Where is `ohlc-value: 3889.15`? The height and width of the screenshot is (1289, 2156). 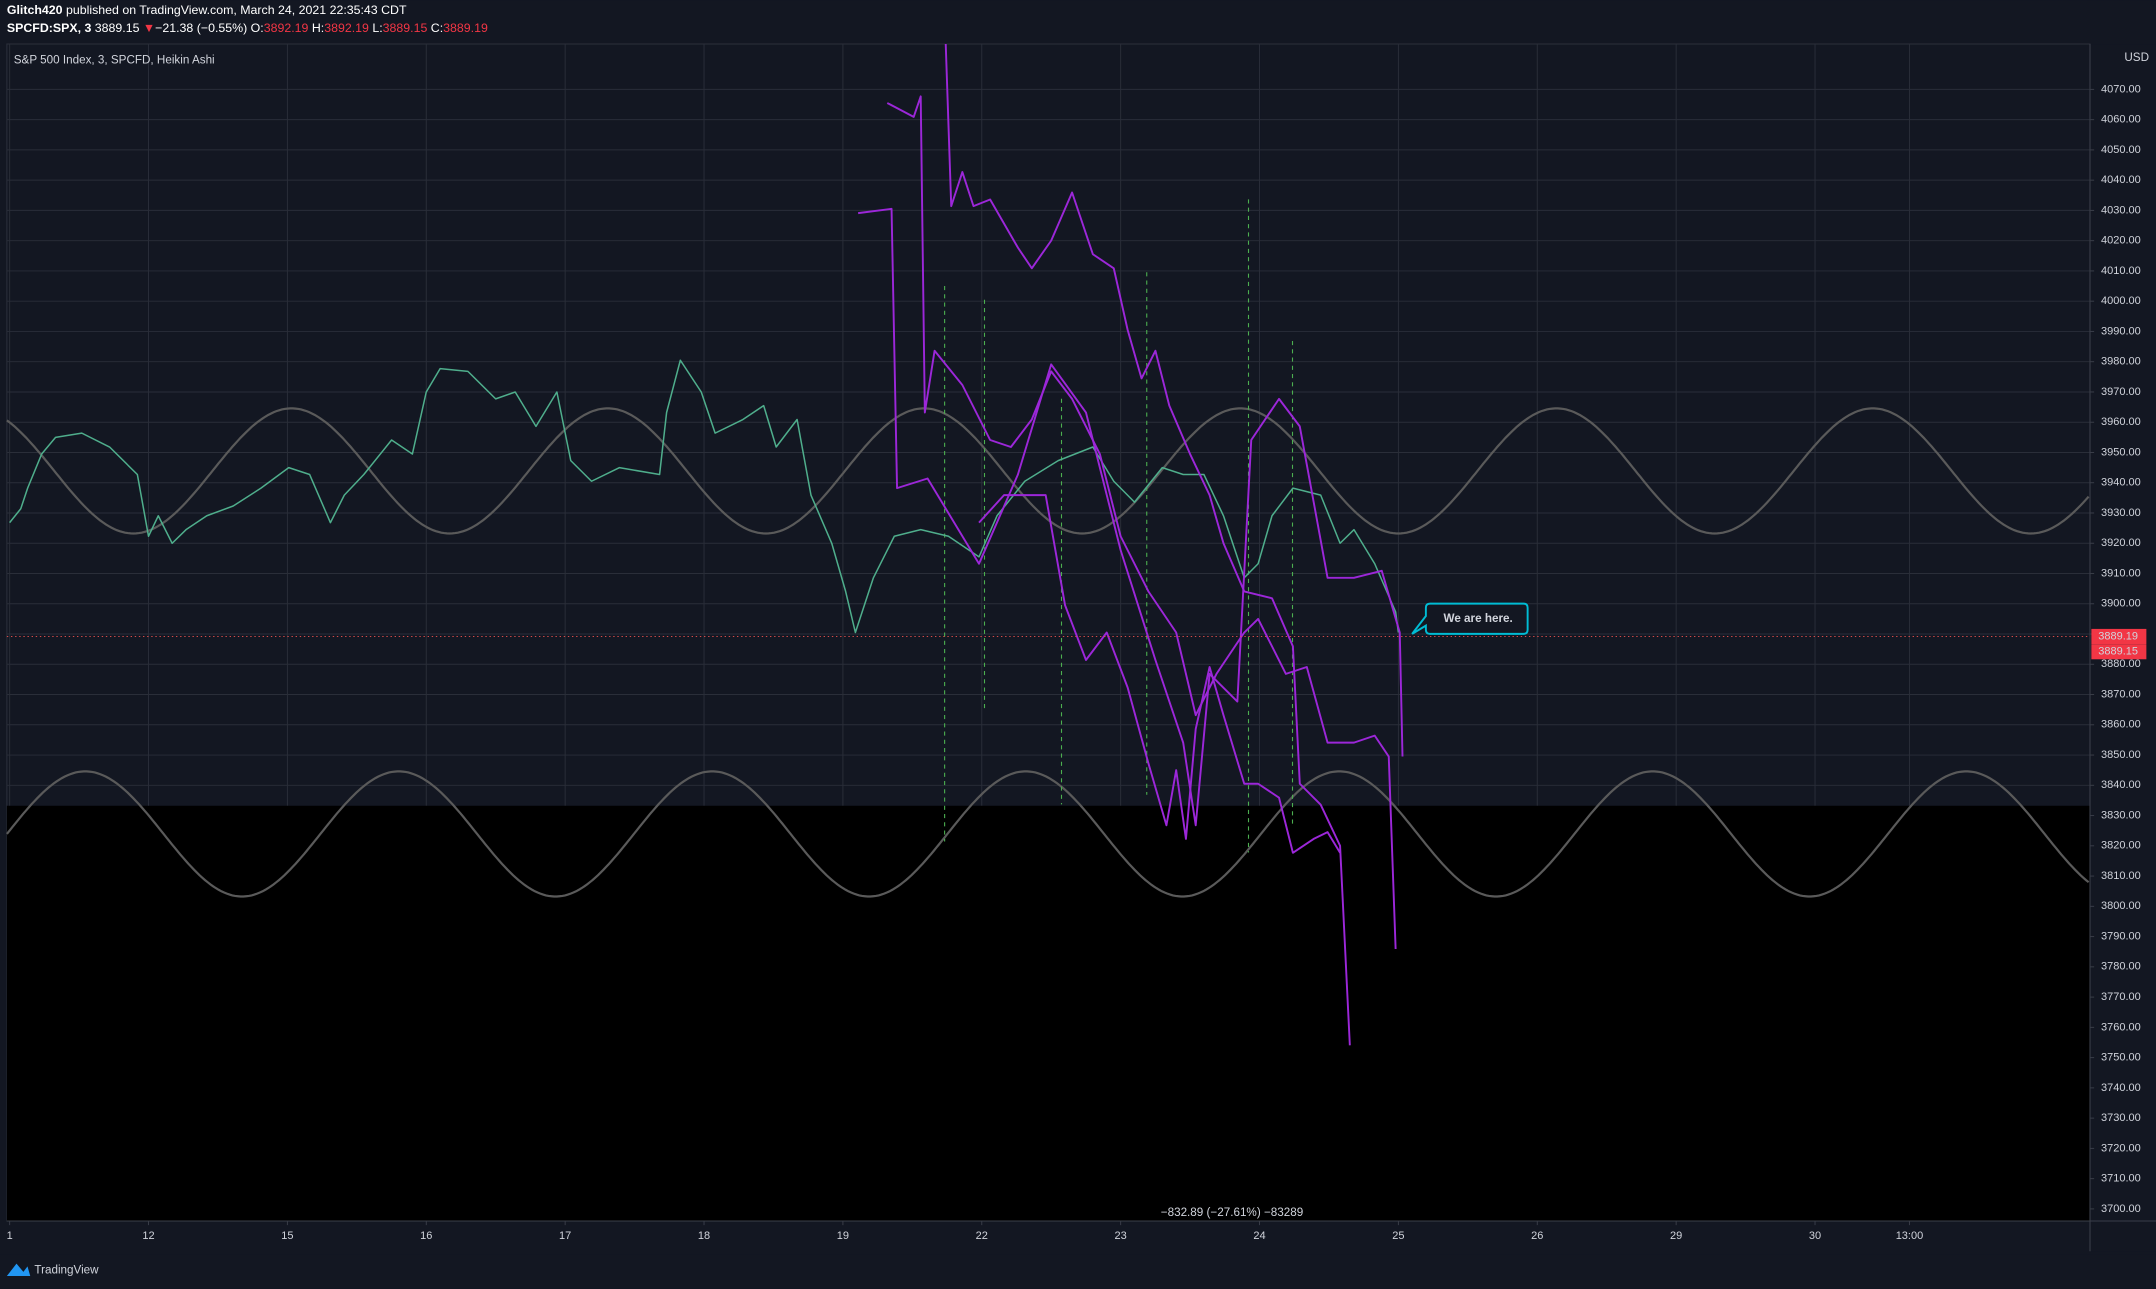 ohlc-value: 3889.15 is located at coordinates (405, 28).